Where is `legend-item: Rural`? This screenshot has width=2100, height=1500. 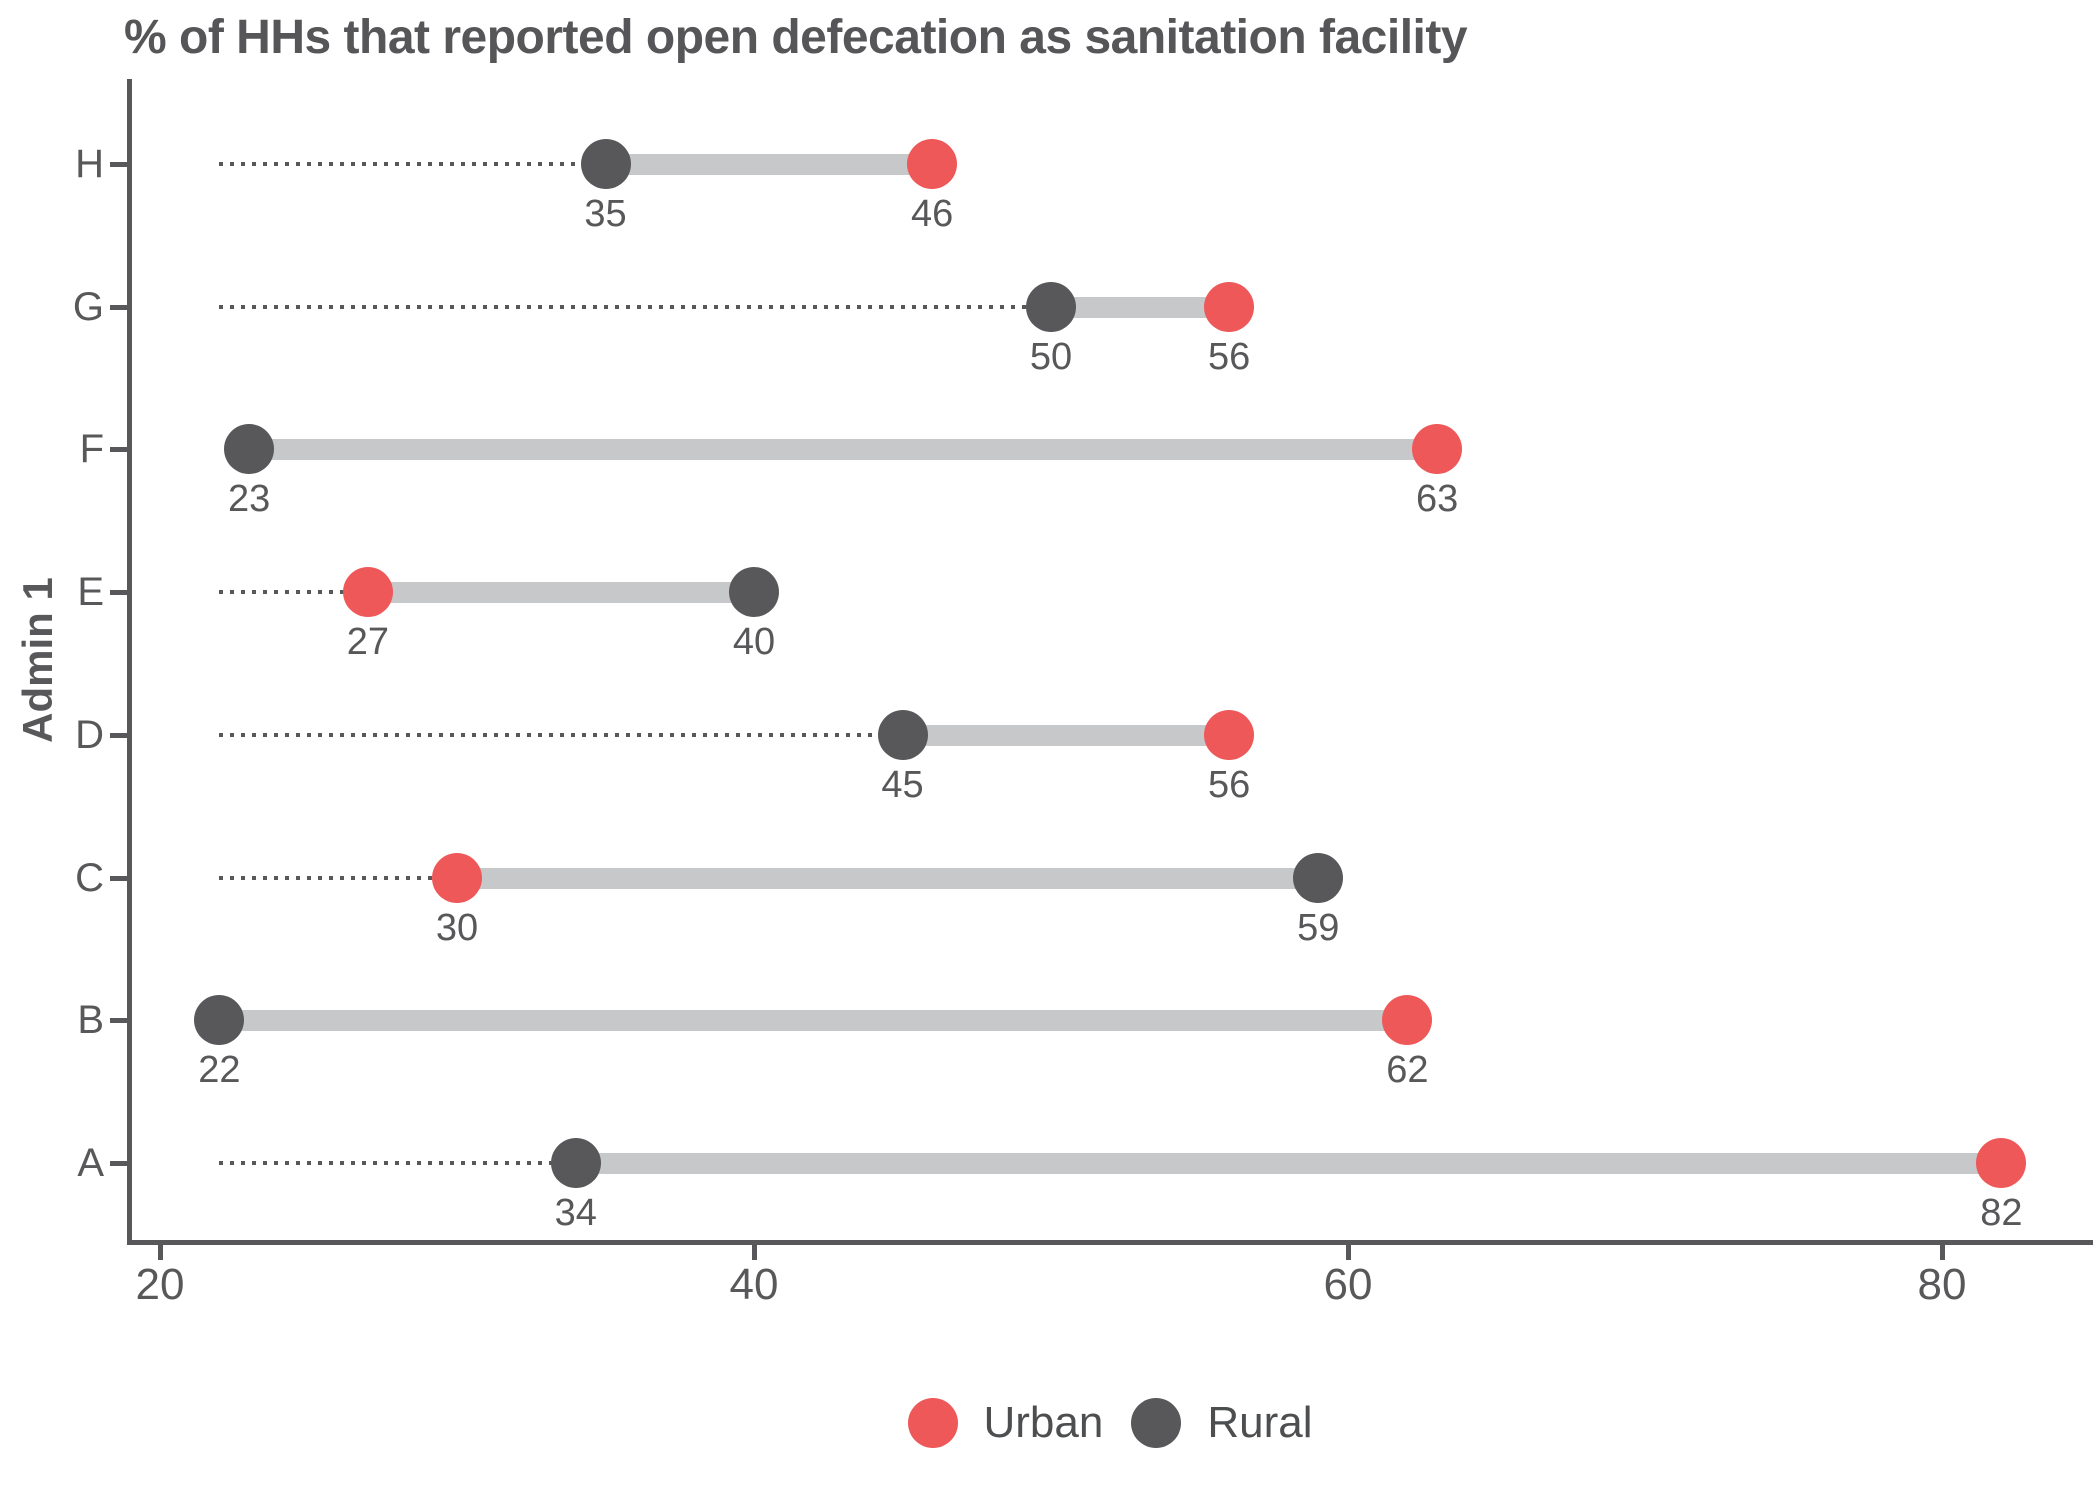
legend-item: Rural is located at coordinates (1222, 1423).